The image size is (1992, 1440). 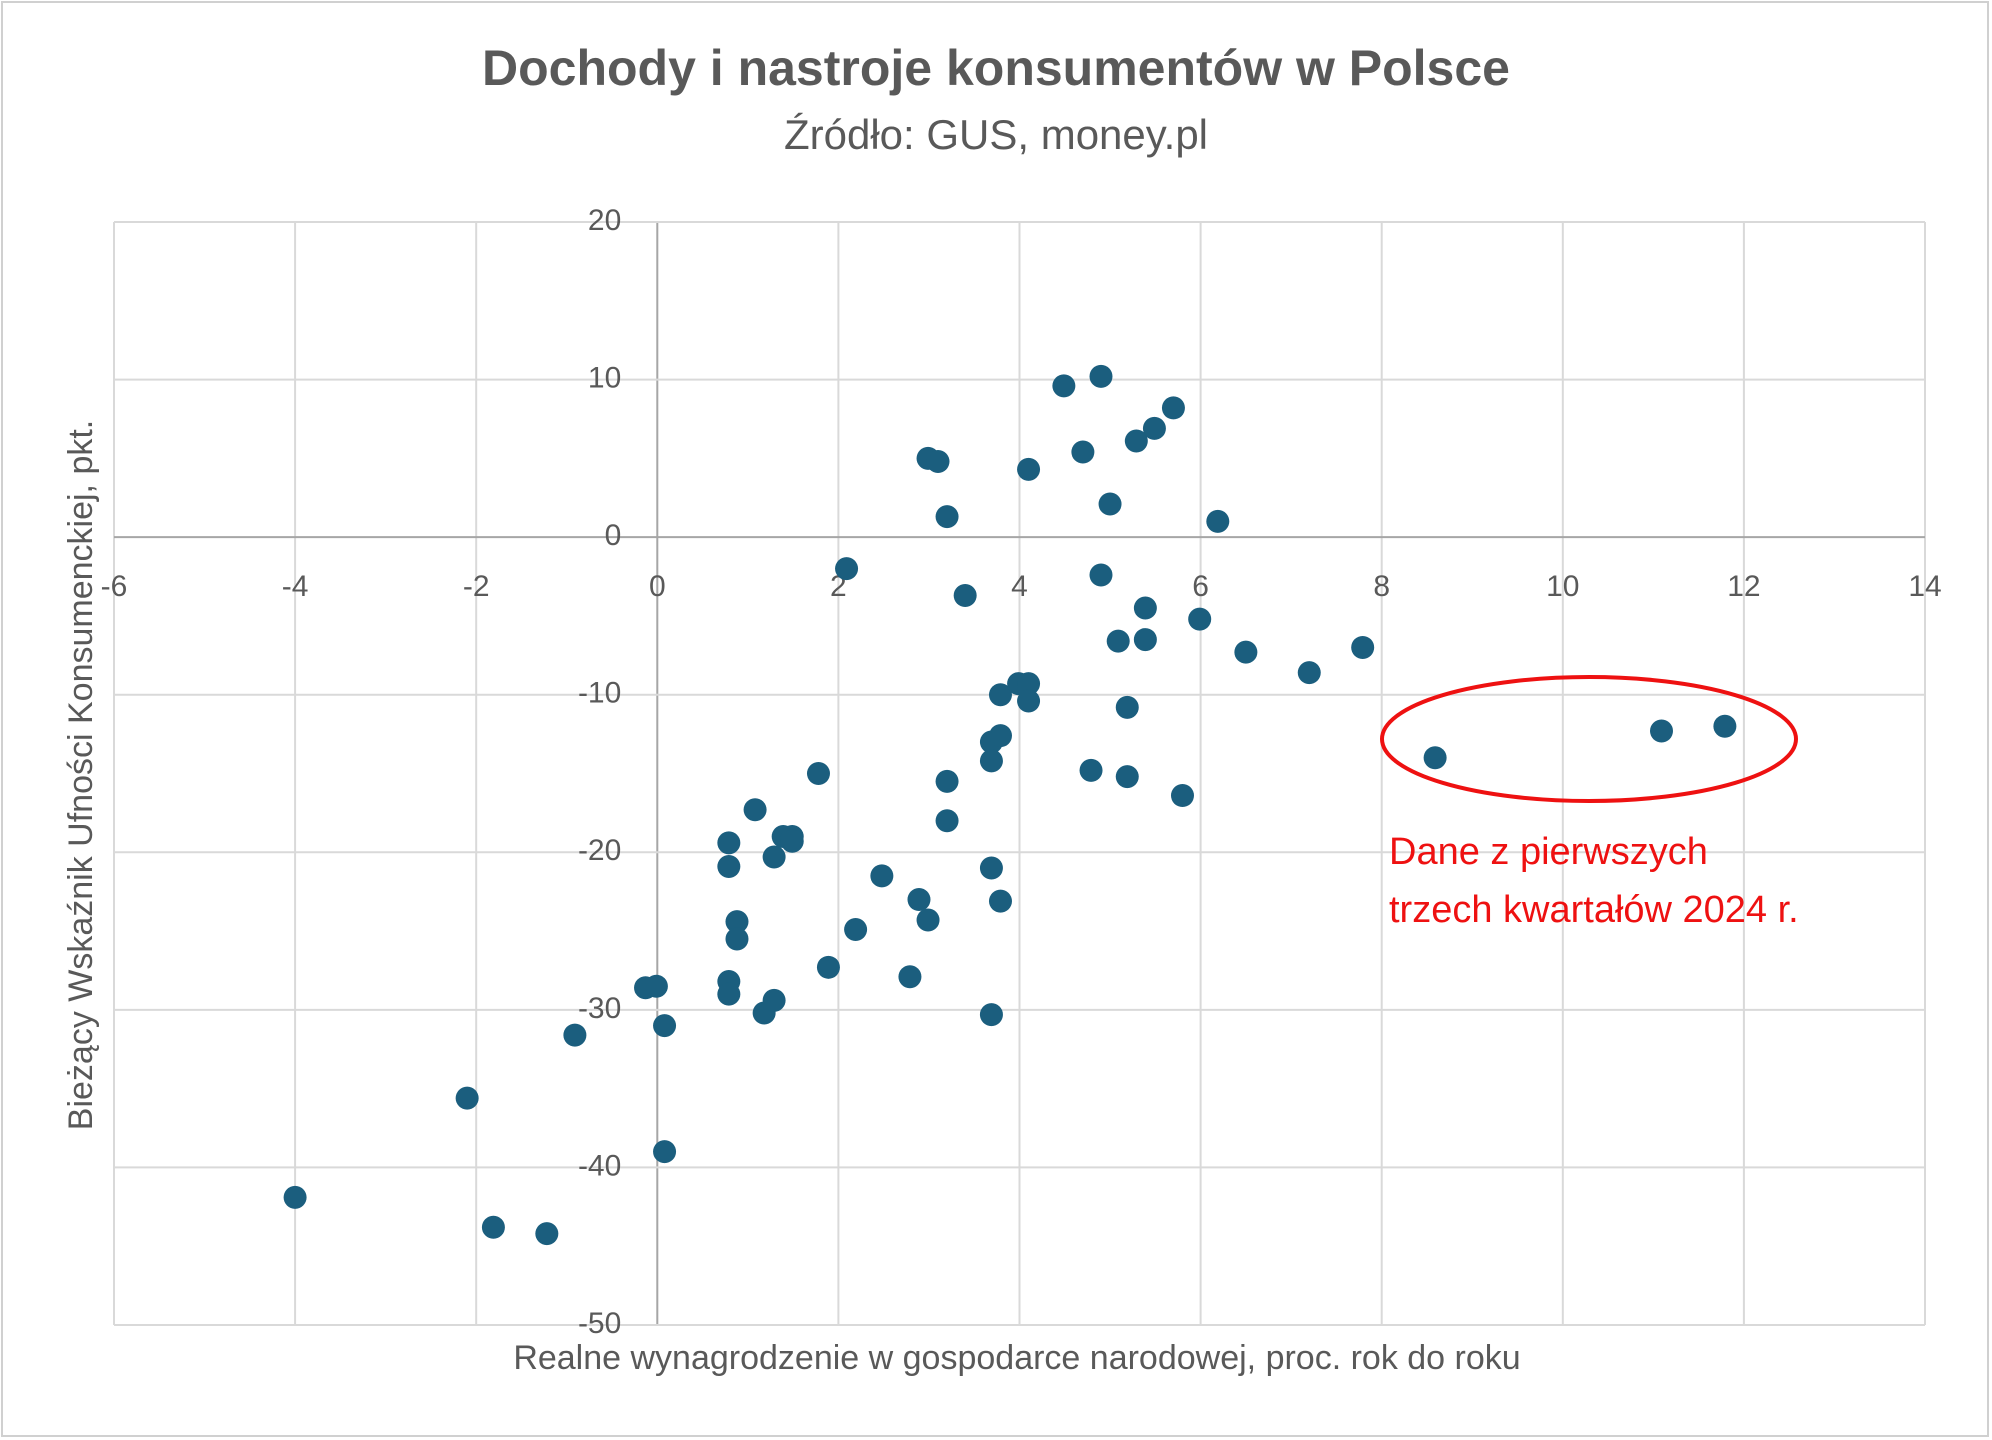 What do you see at coordinates (1594, 910) in the screenshot?
I see `annotation-text: trzech kwartałów 2024 r.` at bounding box center [1594, 910].